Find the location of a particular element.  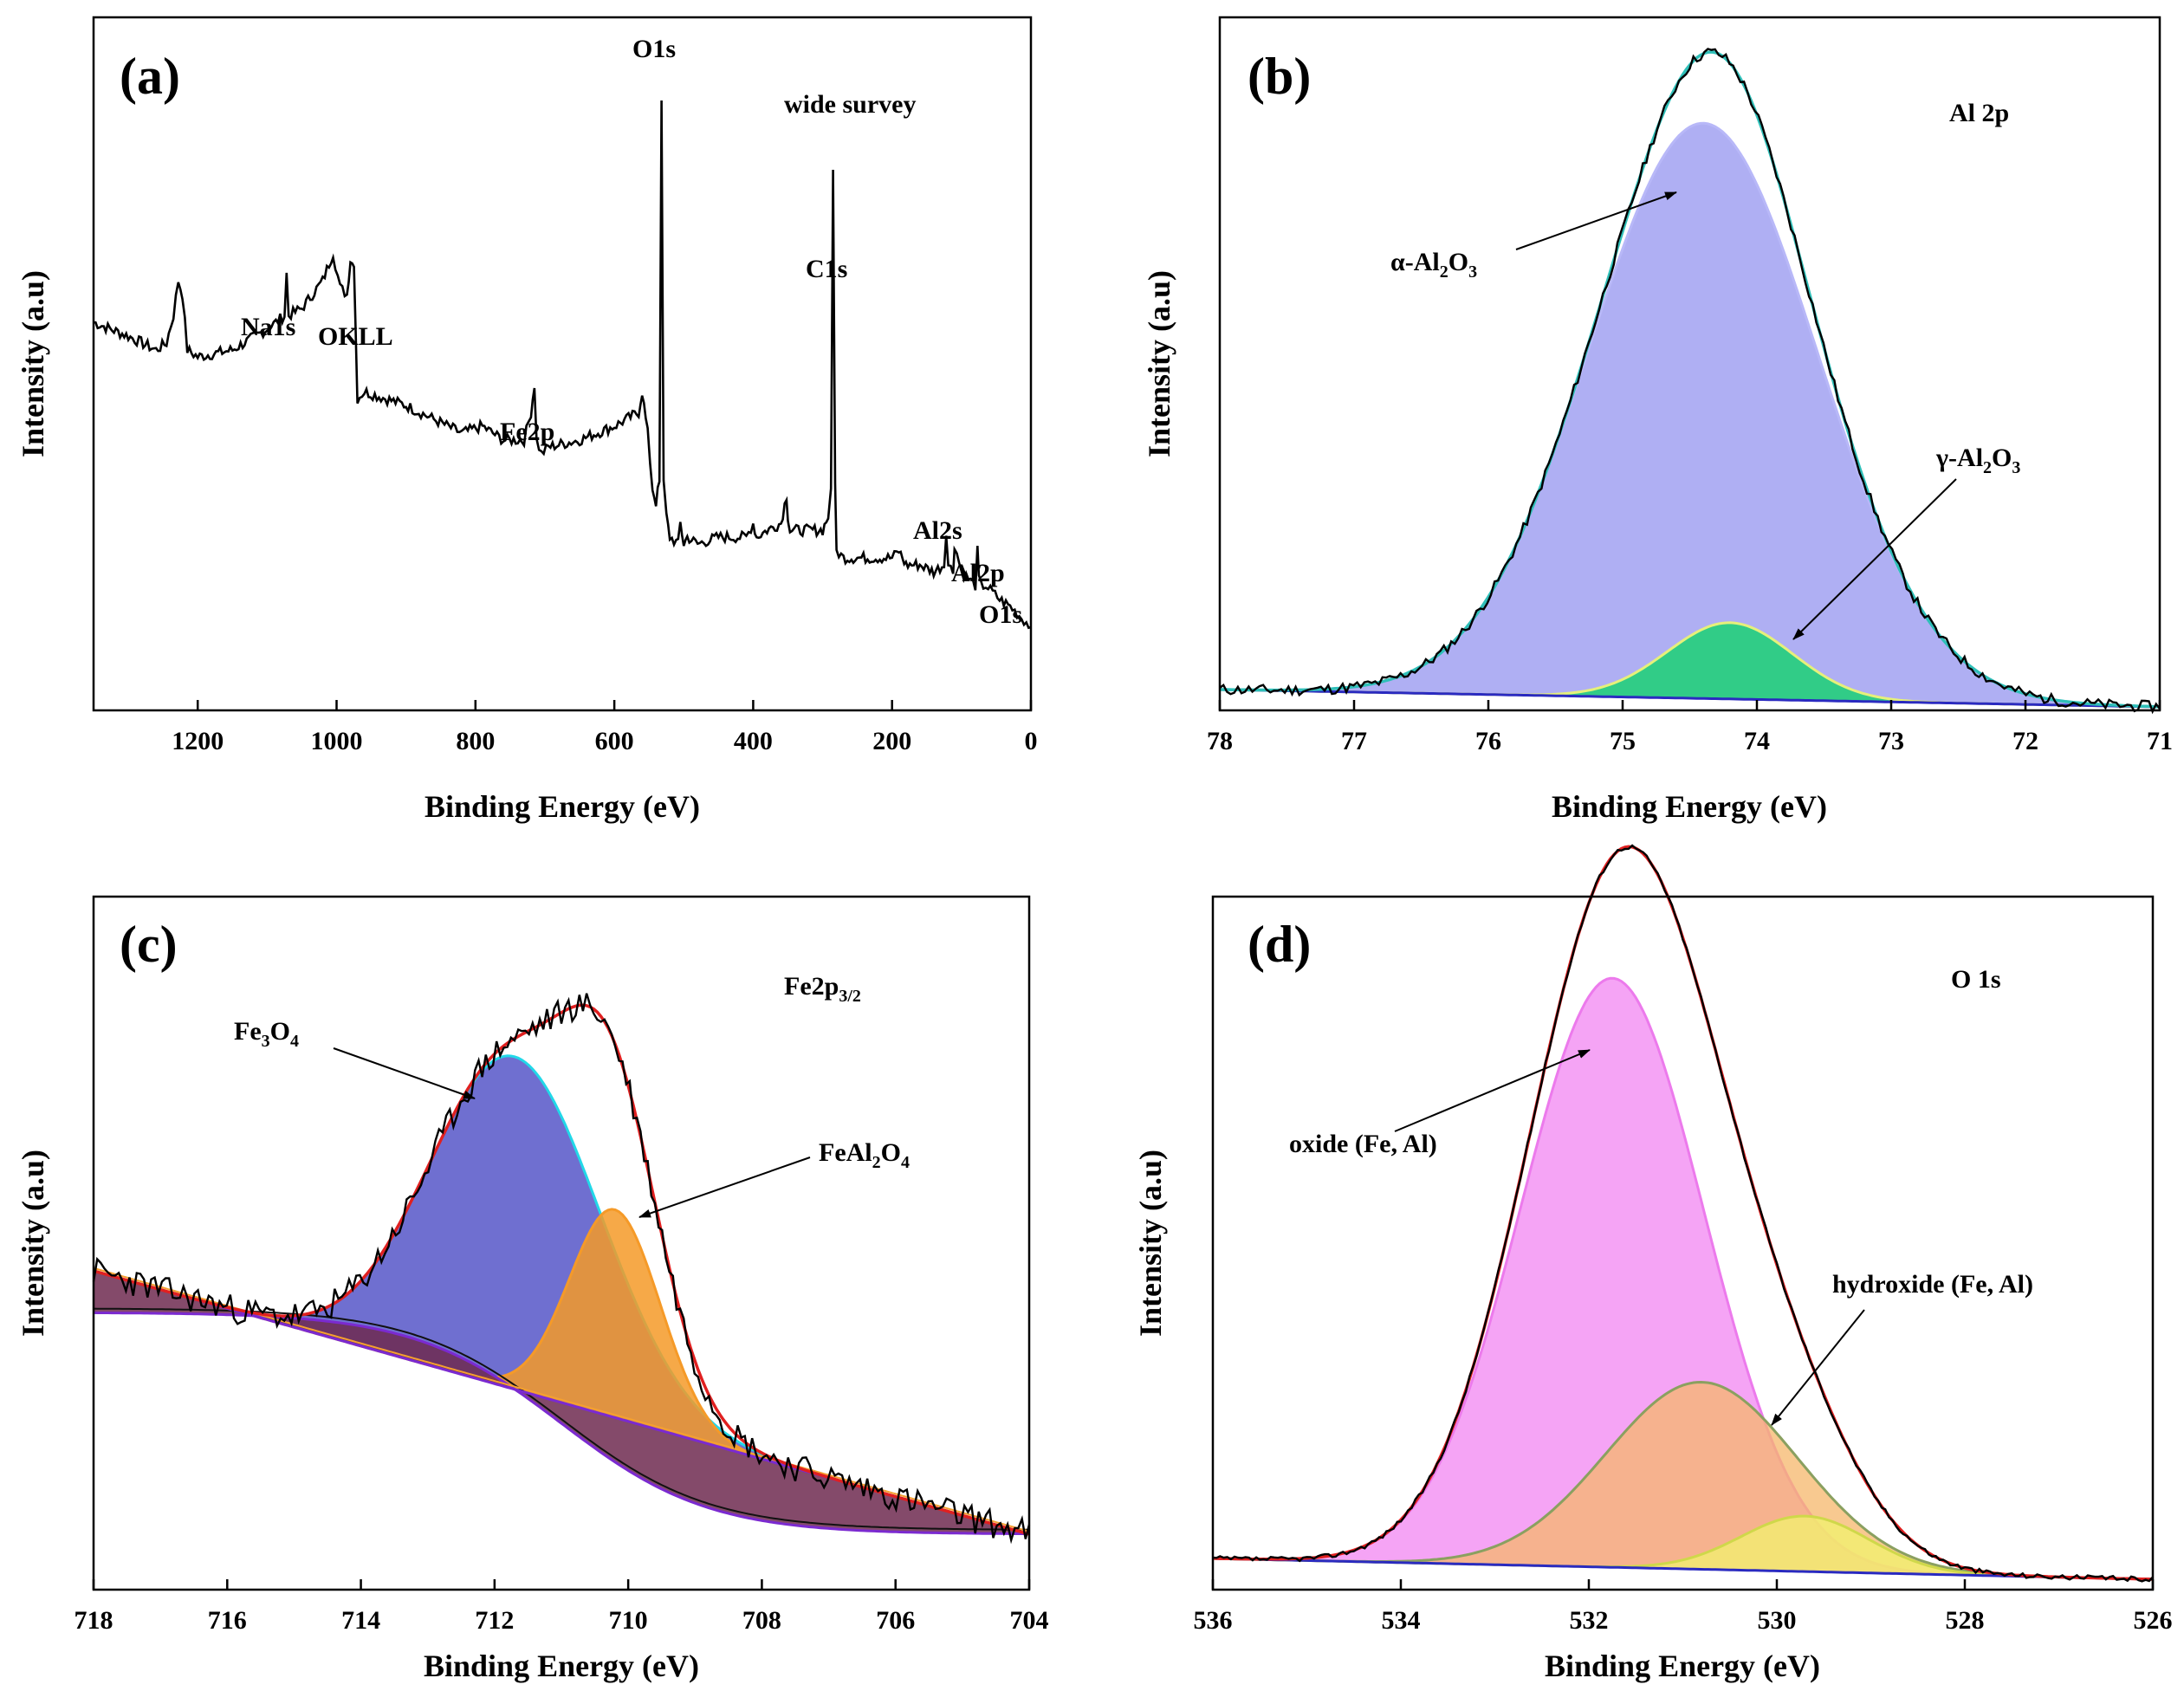

x-tick-label-c: 714 is located at coordinates (360, 1620).